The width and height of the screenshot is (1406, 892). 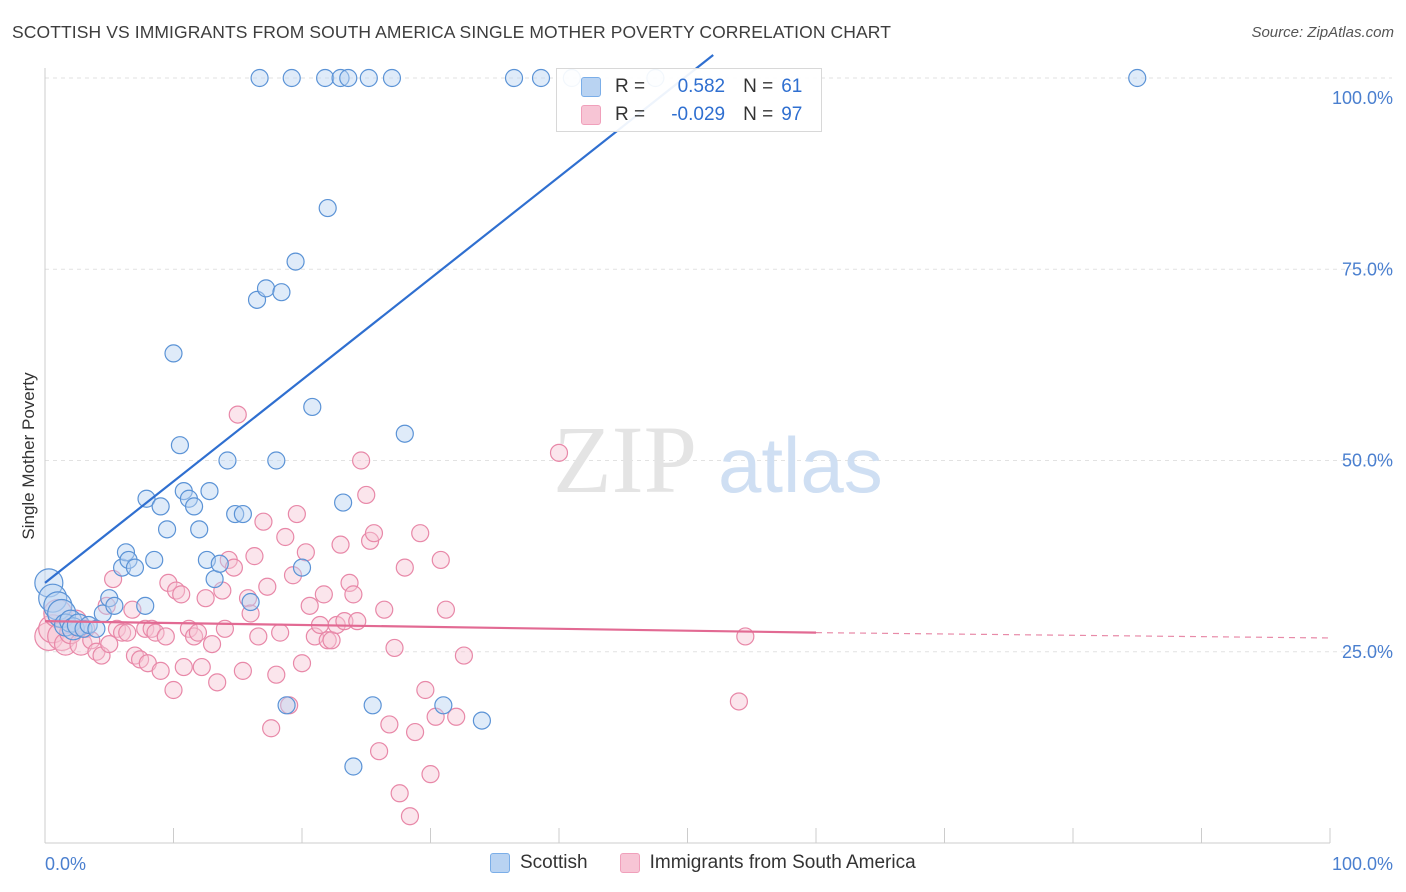 I want to click on legend-item-south-america: Immigrants from South America, so click(x=767, y=863).